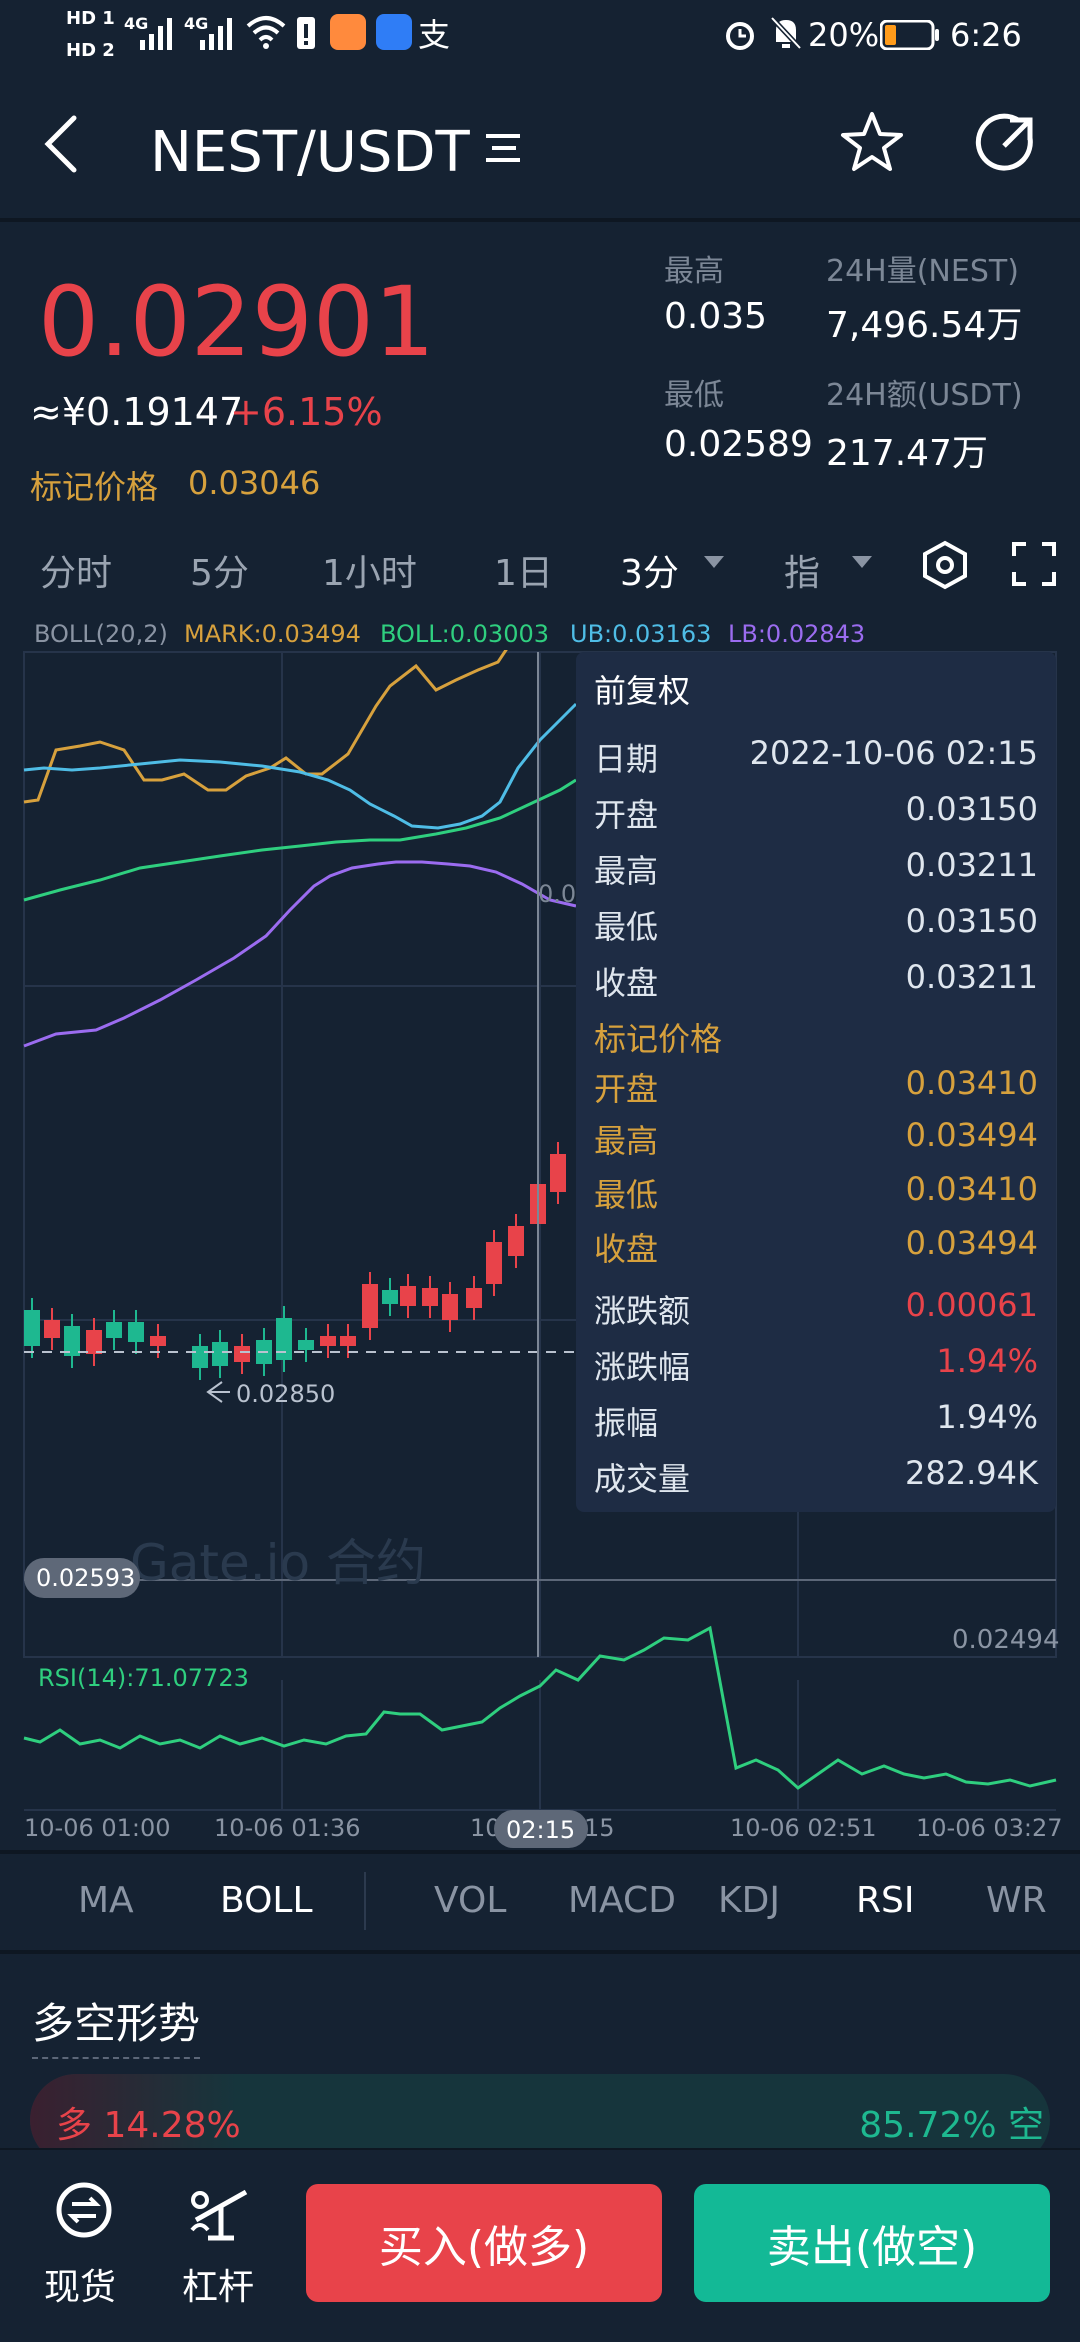 The image size is (1080, 2342). What do you see at coordinates (1034, 564) in the screenshot?
I see `fullscreen-icon` at bounding box center [1034, 564].